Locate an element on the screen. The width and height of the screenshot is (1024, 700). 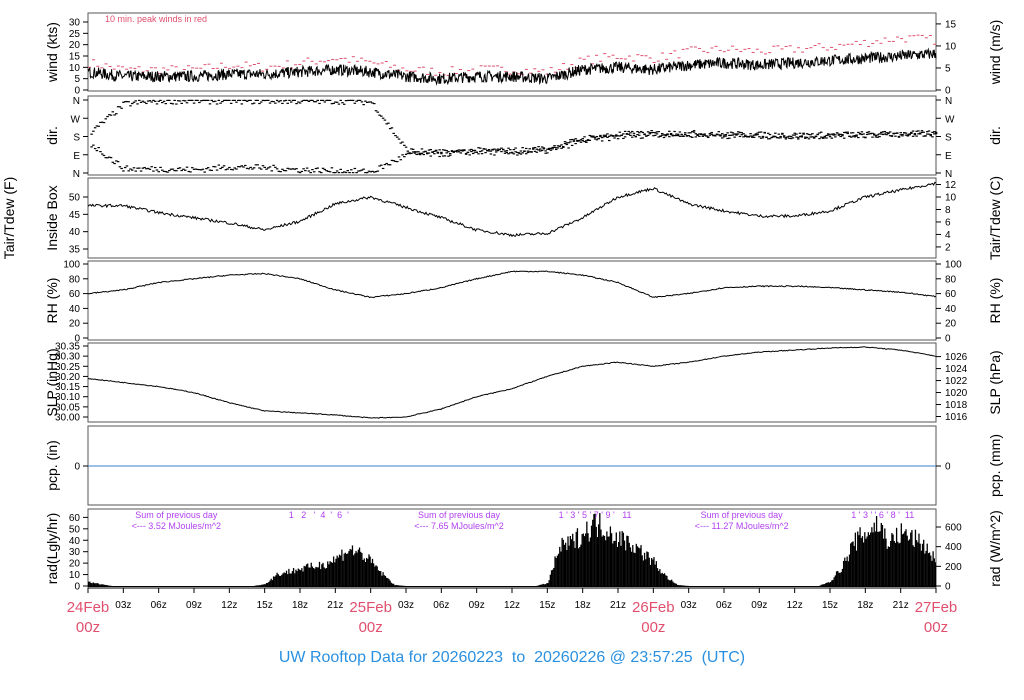
y-tick-label-rad: 60 is located at coordinates (75, 518).